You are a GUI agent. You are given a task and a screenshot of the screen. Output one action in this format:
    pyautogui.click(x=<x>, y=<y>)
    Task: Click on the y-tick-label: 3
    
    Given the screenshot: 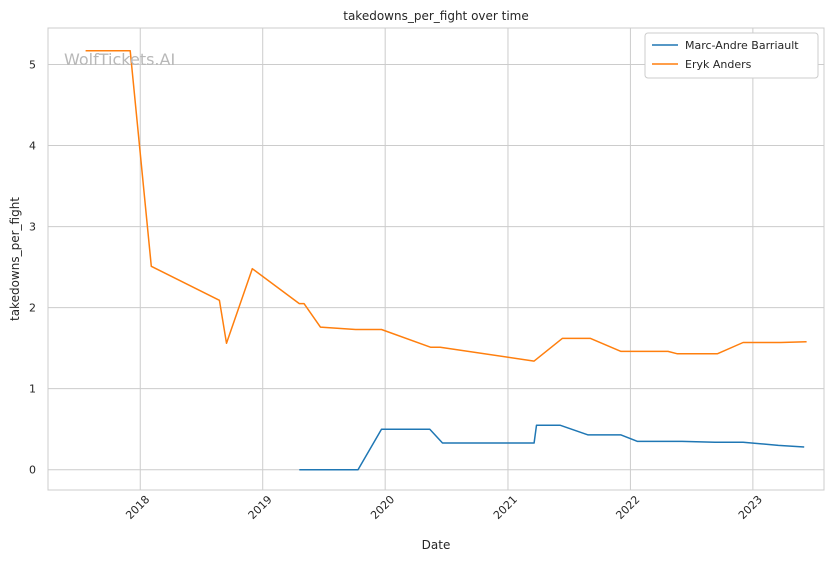 What is the action you would take?
    pyautogui.click(x=32, y=227)
    